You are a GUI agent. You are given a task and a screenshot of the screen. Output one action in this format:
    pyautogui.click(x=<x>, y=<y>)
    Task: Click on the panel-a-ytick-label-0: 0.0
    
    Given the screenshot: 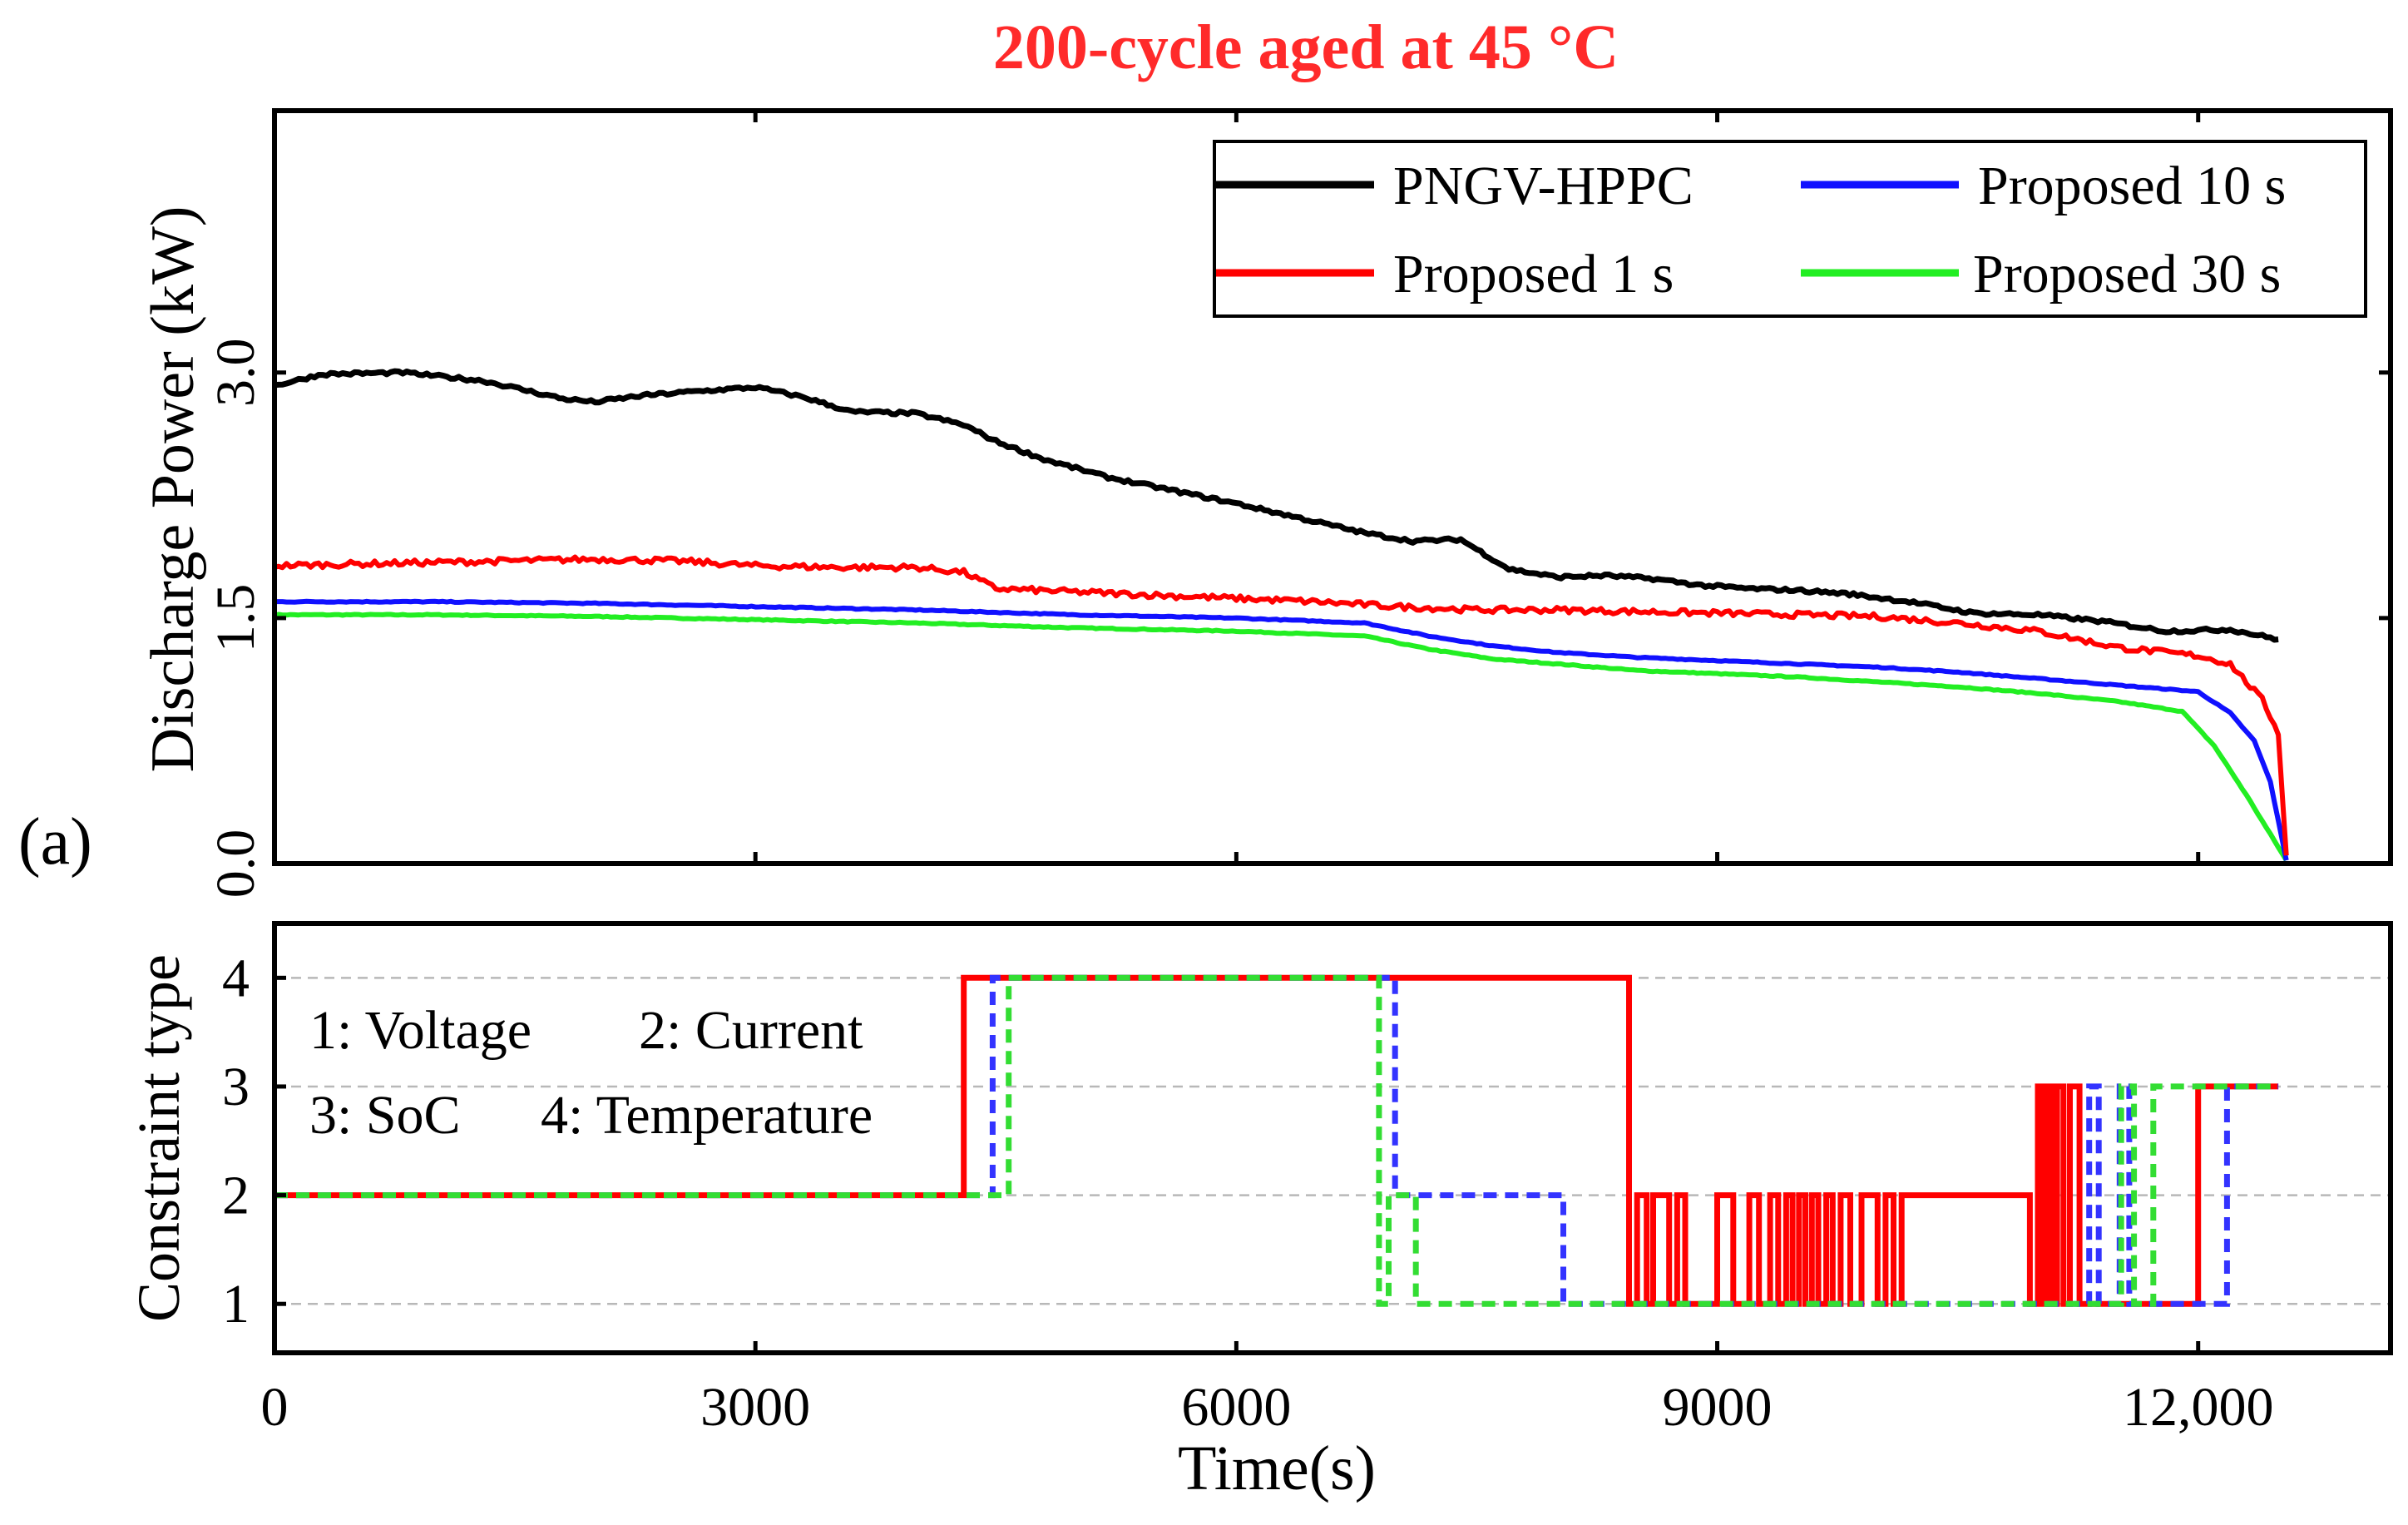 What is the action you would take?
    pyautogui.click(x=235, y=864)
    